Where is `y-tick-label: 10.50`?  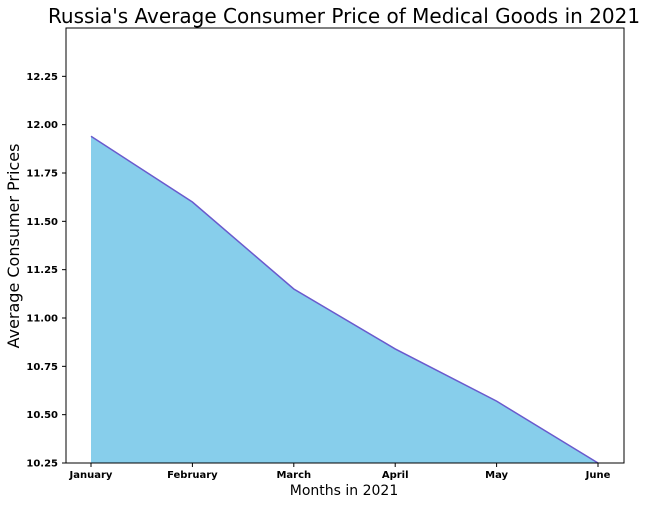
y-tick-label: 10.50 is located at coordinates (42, 415).